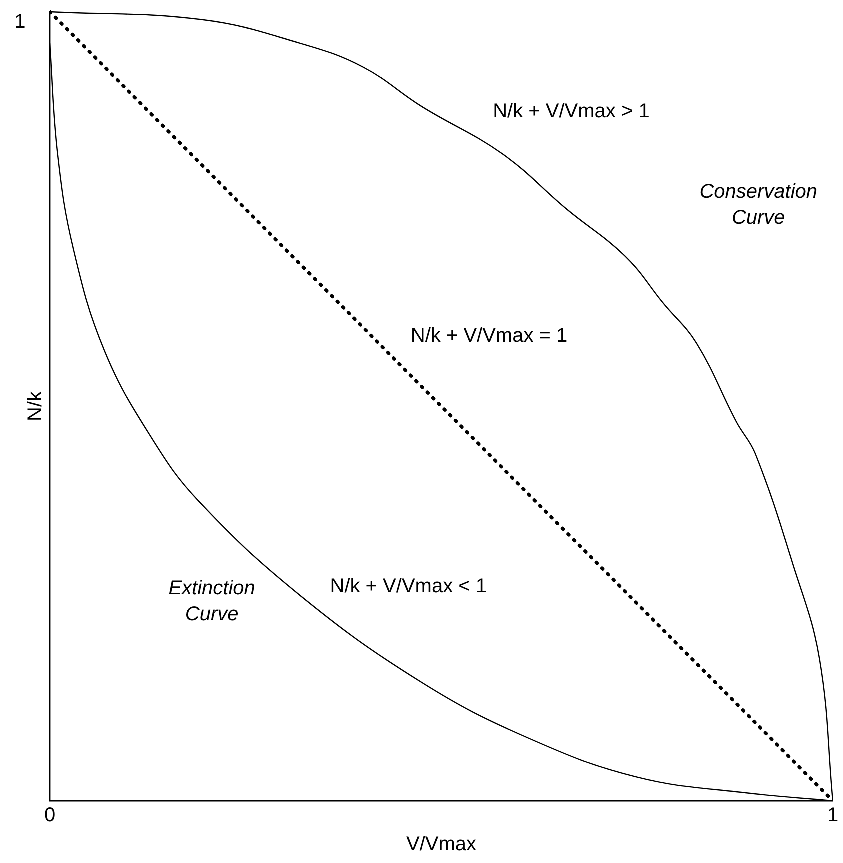 The width and height of the screenshot is (843, 863). What do you see at coordinates (20, 21) in the screenshot?
I see `text: 1` at bounding box center [20, 21].